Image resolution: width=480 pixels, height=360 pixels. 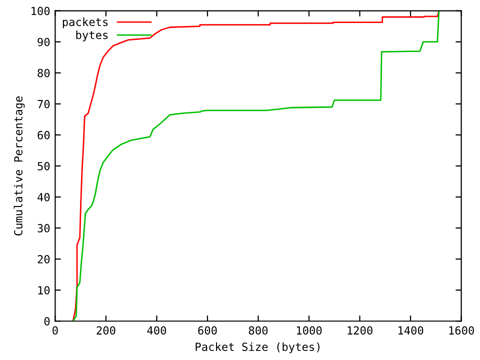 I want to click on x-tick-label: 200, so click(x=106, y=330).